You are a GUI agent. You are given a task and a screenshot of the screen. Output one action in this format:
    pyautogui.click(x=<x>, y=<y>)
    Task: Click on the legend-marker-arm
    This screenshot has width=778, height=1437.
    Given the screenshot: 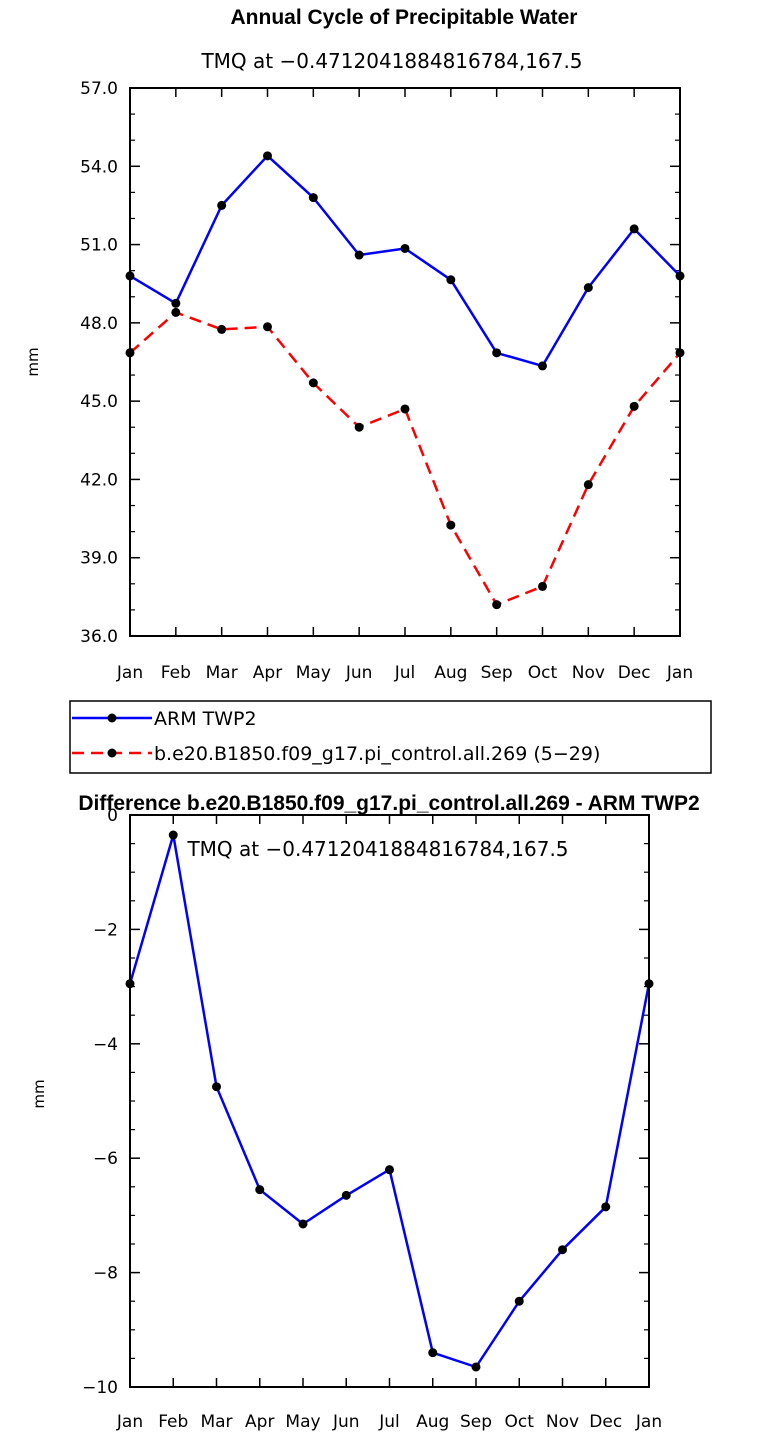 What is the action you would take?
    pyautogui.click(x=112, y=718)
    